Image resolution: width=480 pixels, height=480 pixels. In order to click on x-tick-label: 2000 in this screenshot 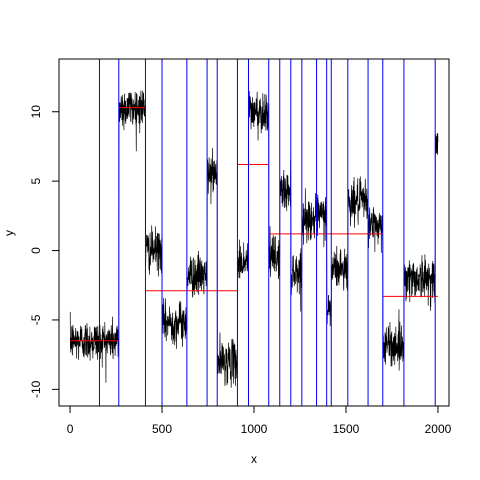, I will do `click(438, 429)`.